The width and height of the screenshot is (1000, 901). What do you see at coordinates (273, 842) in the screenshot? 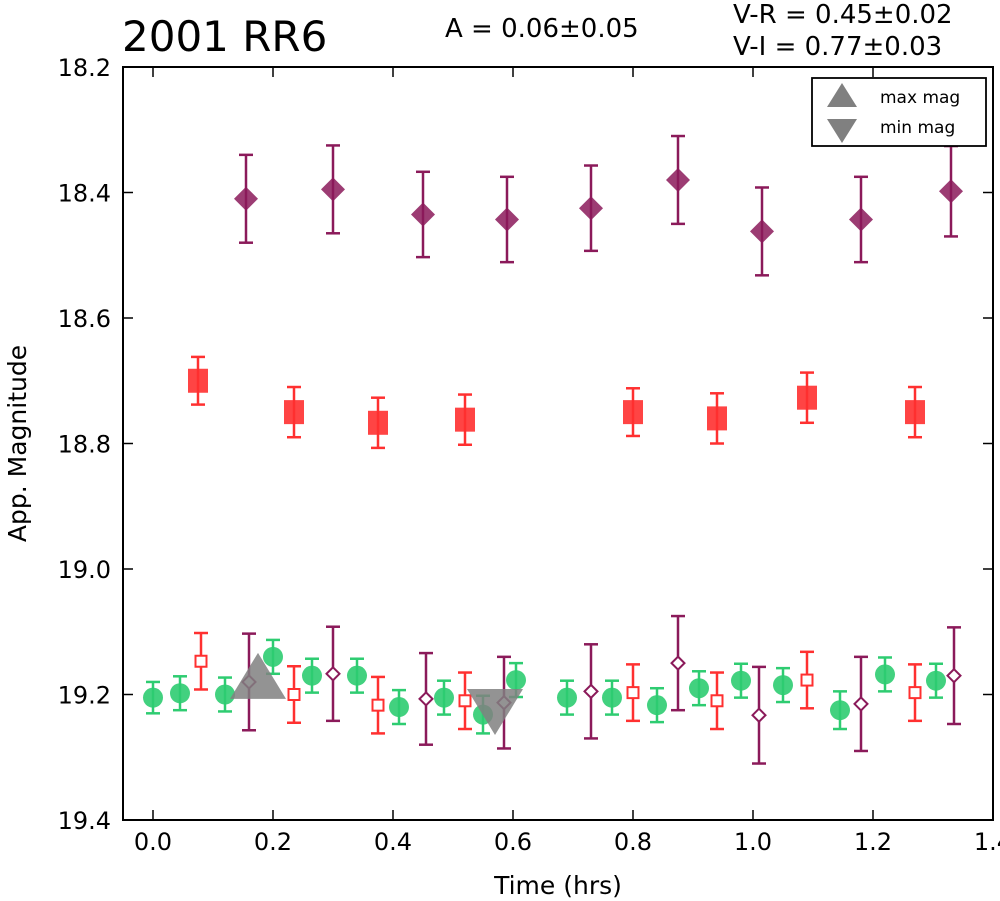
I see `x-tick-label: 0.2` at bounding box center [273, 842].